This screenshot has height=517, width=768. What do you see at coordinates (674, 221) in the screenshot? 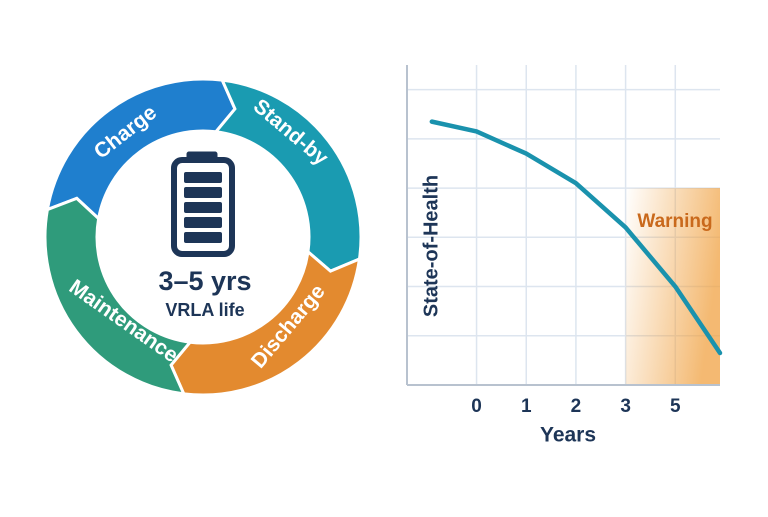
I see `warning-label: Warning` at bounding box center [674, 221].